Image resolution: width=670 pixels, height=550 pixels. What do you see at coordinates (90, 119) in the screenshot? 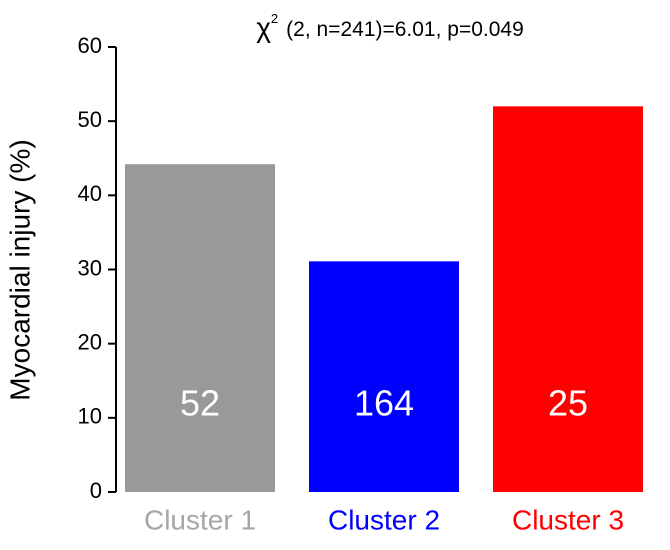
I see `y-tick-label: 50` at bounding box center [90, 119].